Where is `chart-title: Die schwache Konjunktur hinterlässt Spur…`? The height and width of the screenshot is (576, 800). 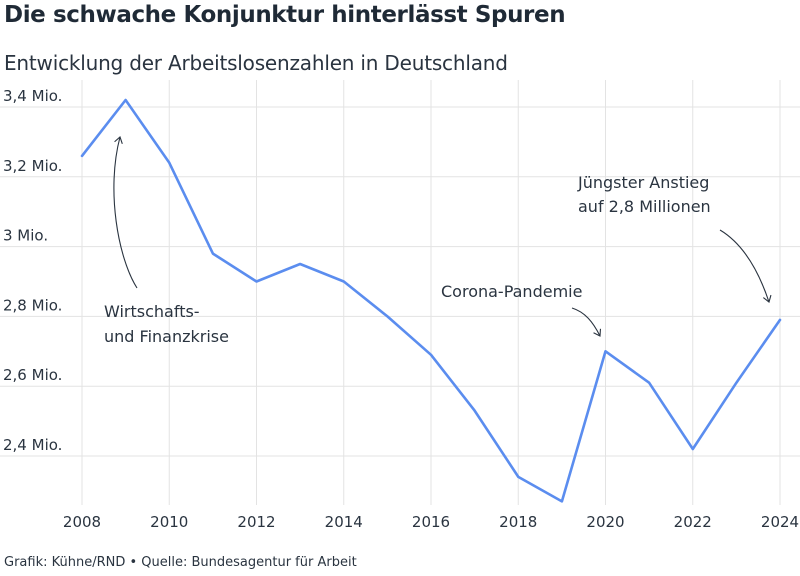
chart-title: Die schwache Konjunktur hinterlässt Spur… is located at coordinates (285, 15).